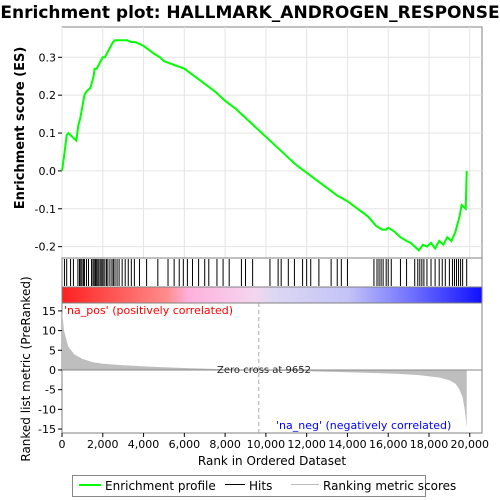  What do you see at coordinates (265, 272) in the screenshot?
I see `hits-markers` at bounding box center [265, 272].